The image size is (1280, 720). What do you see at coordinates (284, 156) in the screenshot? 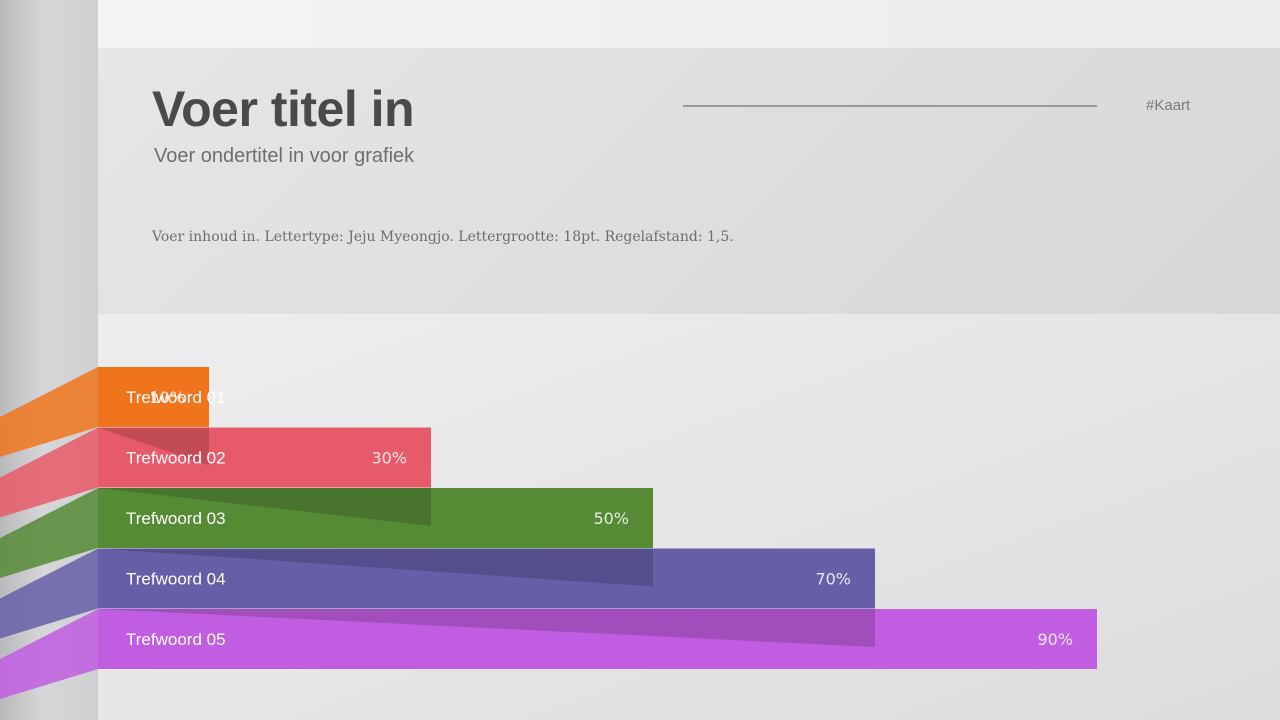
I see `slide-subtitle: Voer ondertitel in voor grafiek` at bounding box center [284, 156].